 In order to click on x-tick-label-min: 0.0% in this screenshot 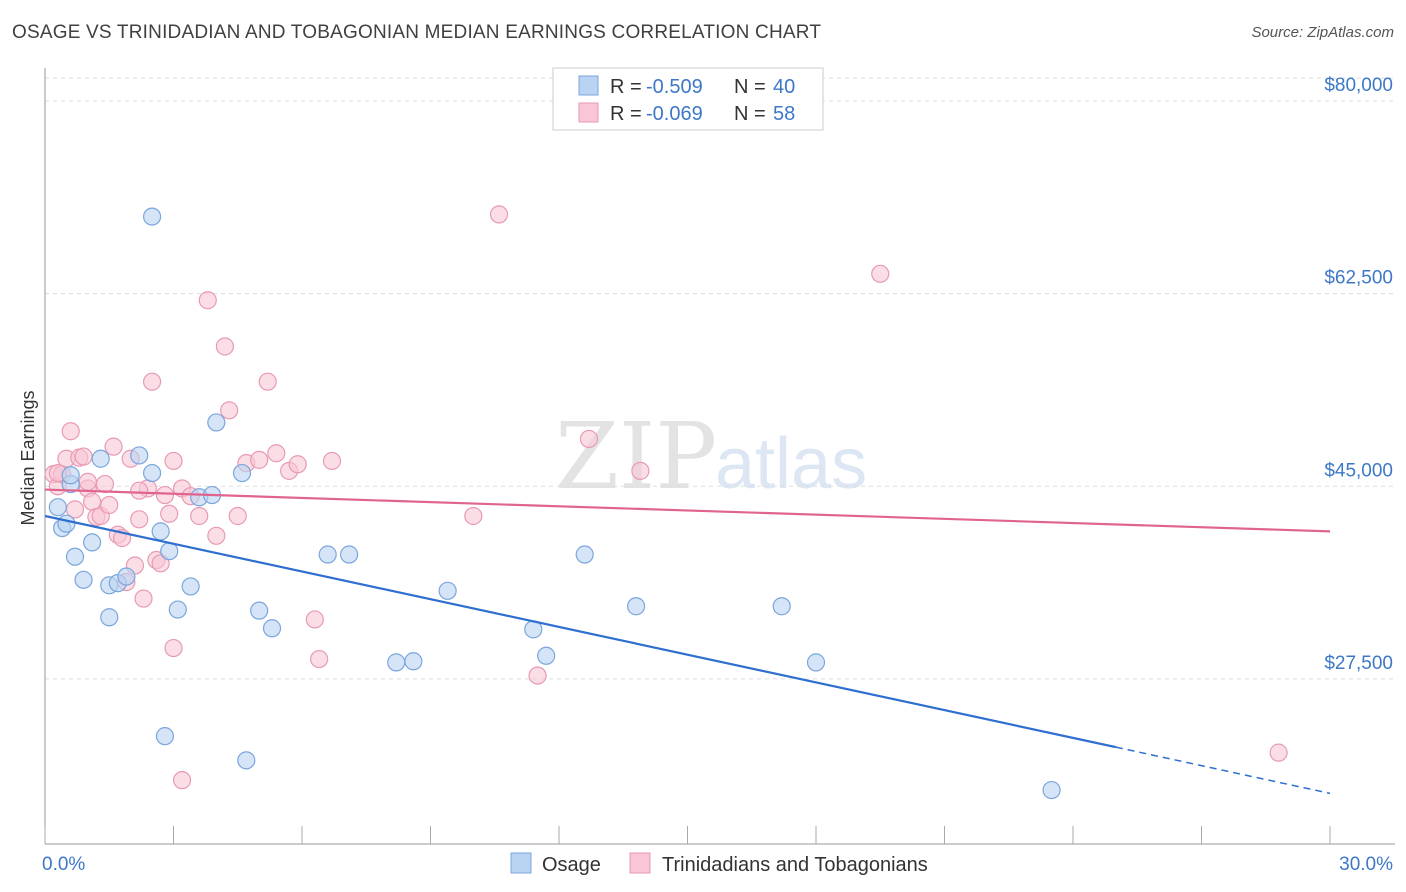, I will do `click(63, 864)`.